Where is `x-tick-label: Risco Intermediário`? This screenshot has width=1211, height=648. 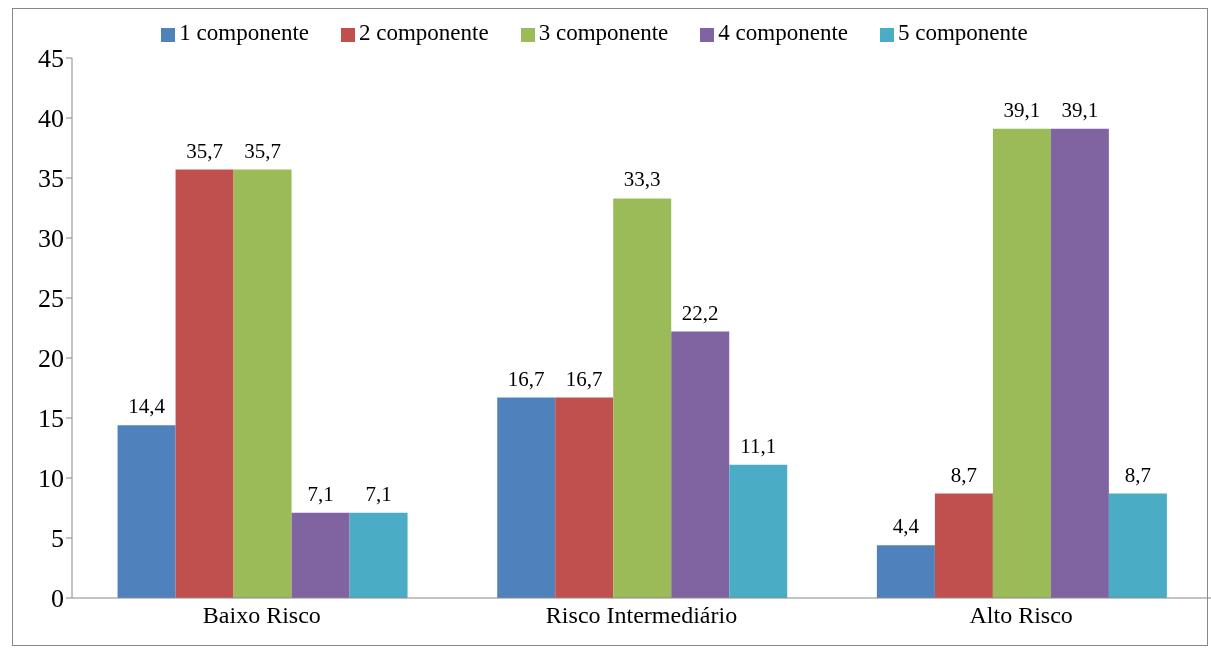 x-tick-label: Risco Intermediário is located at coordinates (641, 615).